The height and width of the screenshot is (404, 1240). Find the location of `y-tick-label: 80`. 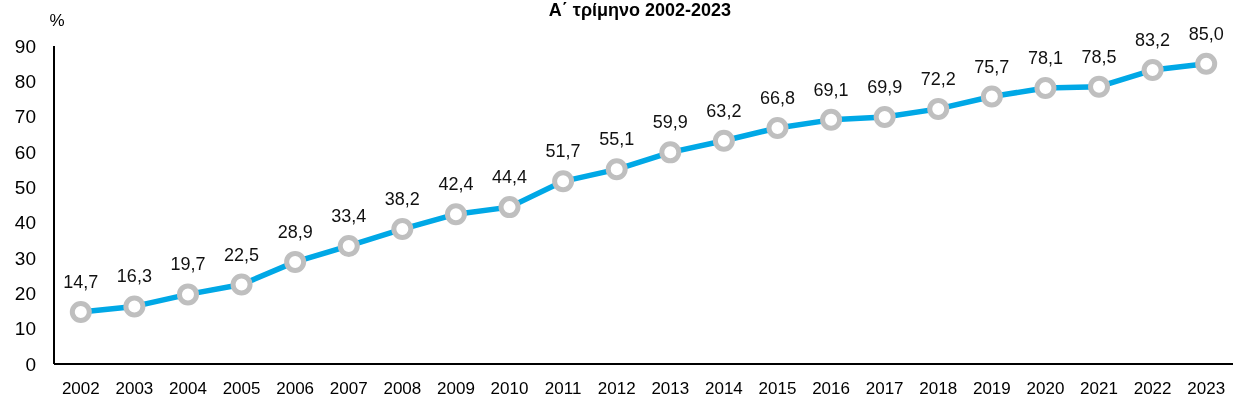

y-tick-label: 80 is located at coordinates (25, 81).